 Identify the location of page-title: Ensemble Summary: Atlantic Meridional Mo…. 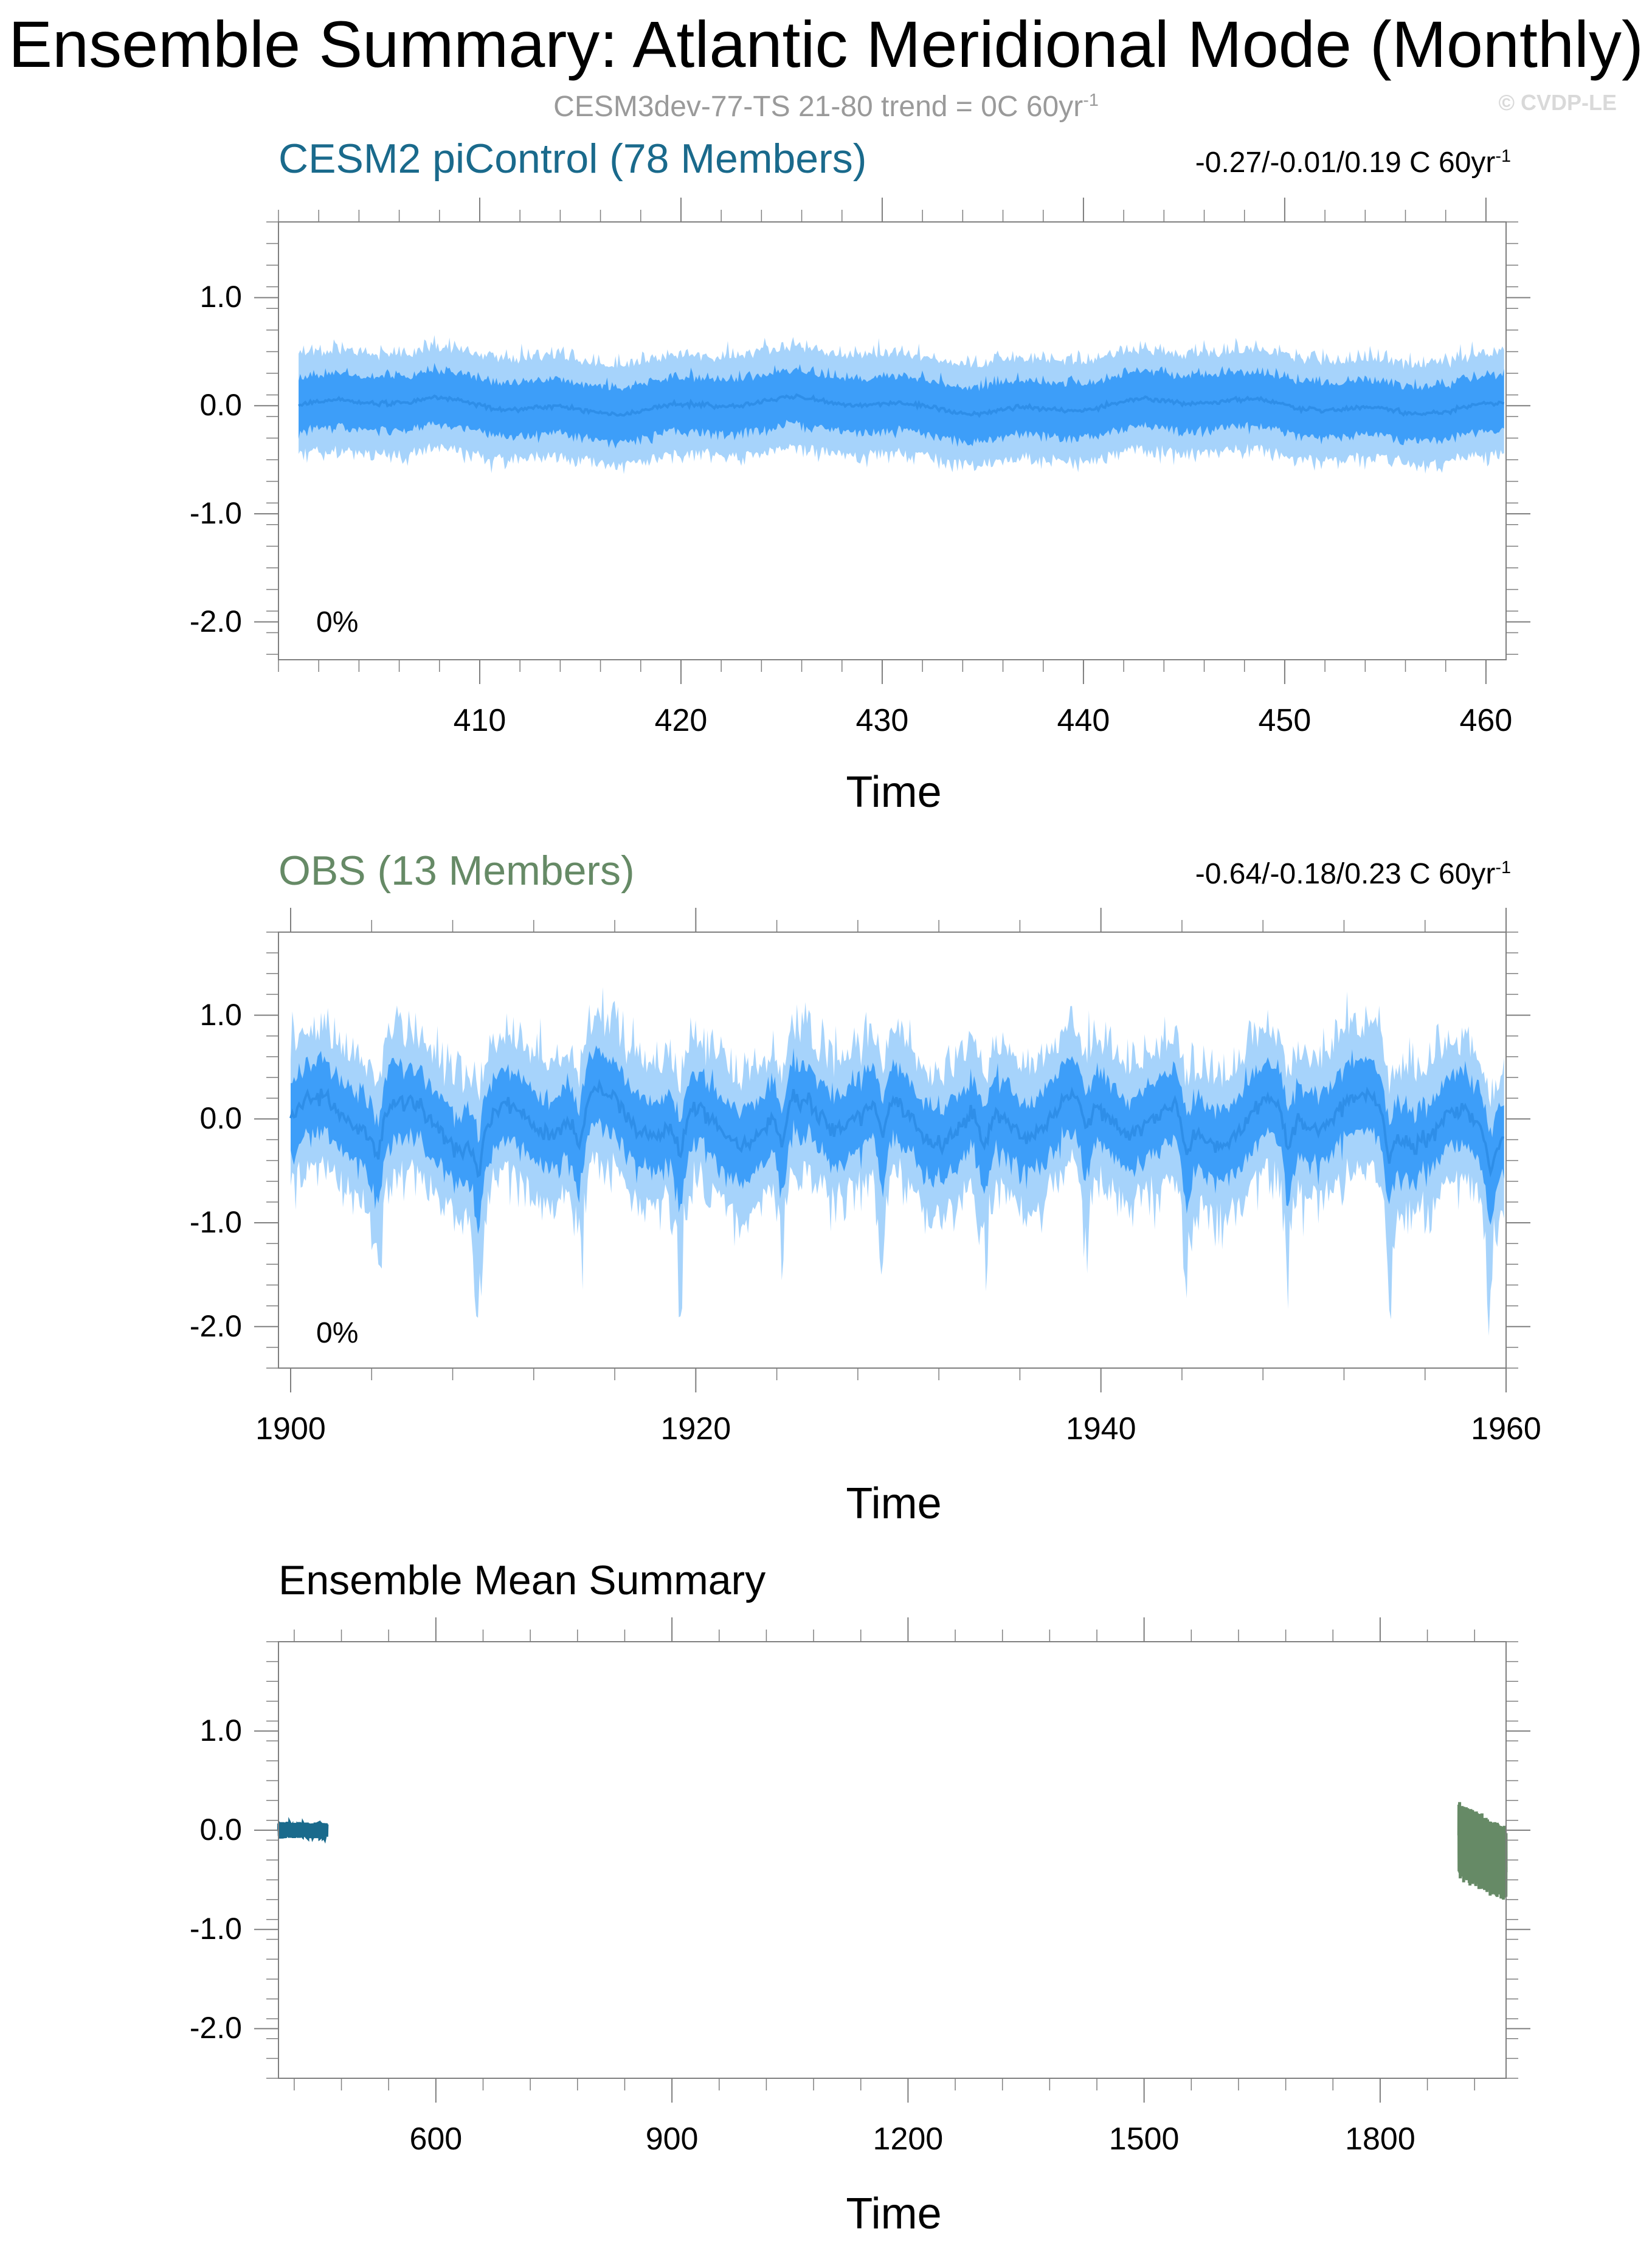
(826, 44).